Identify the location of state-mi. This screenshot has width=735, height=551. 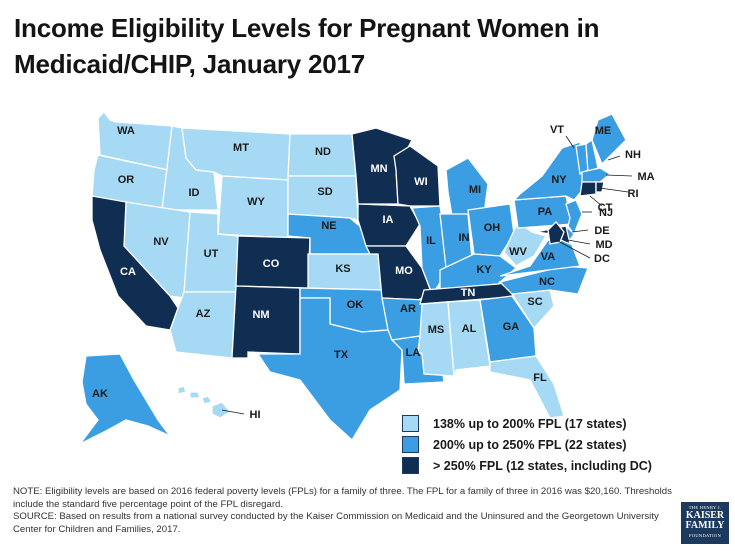
(467, 187).